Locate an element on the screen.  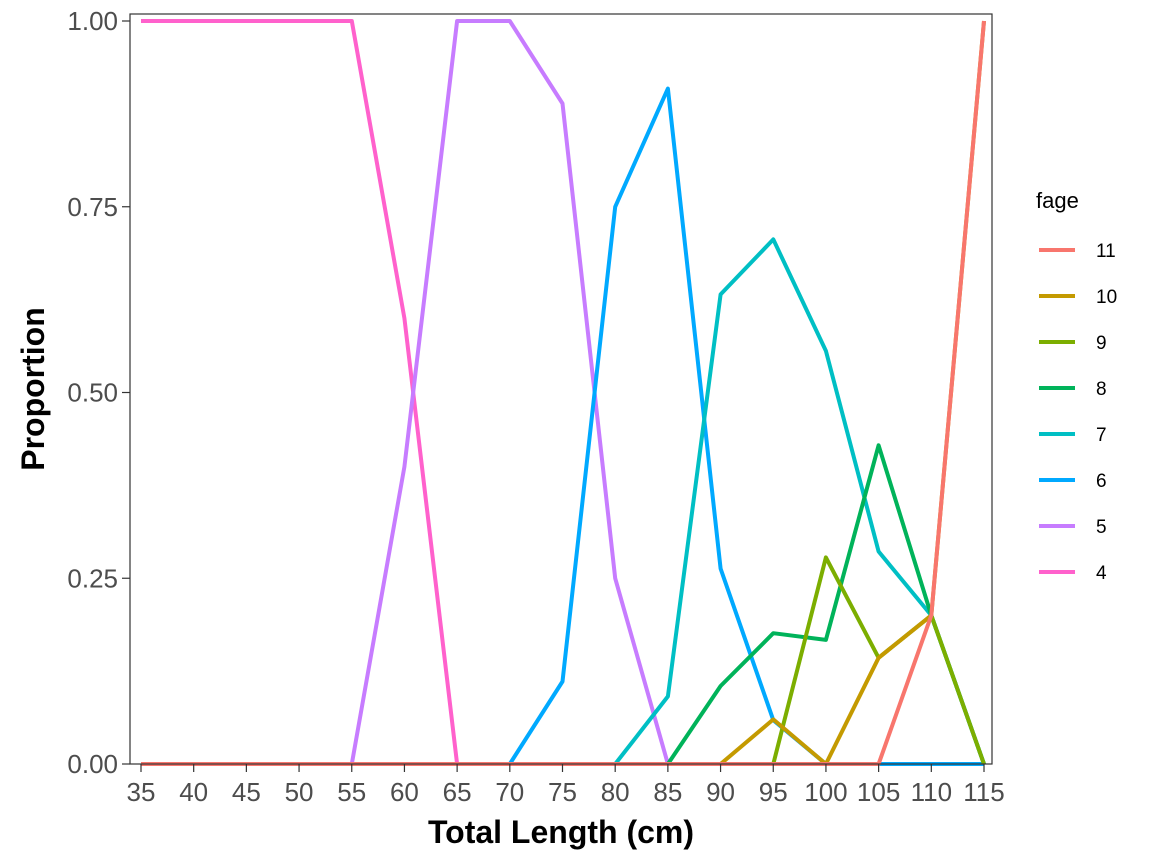
x-tick-label: 45 is located at coordinates (246, 792).